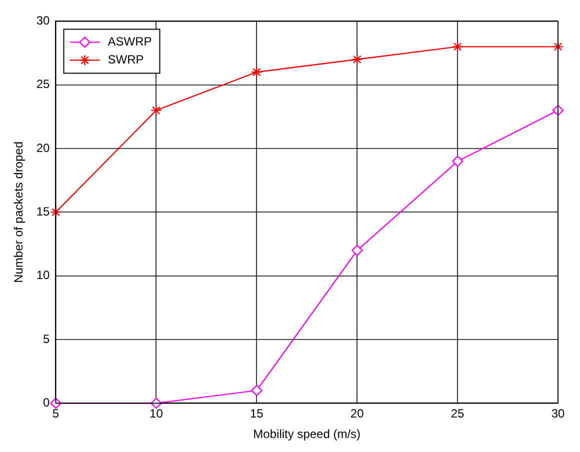  Describe the element at coordinates (19, 212) in the screenshot. I see `y-axis-title: Number of packets droped` at that location.